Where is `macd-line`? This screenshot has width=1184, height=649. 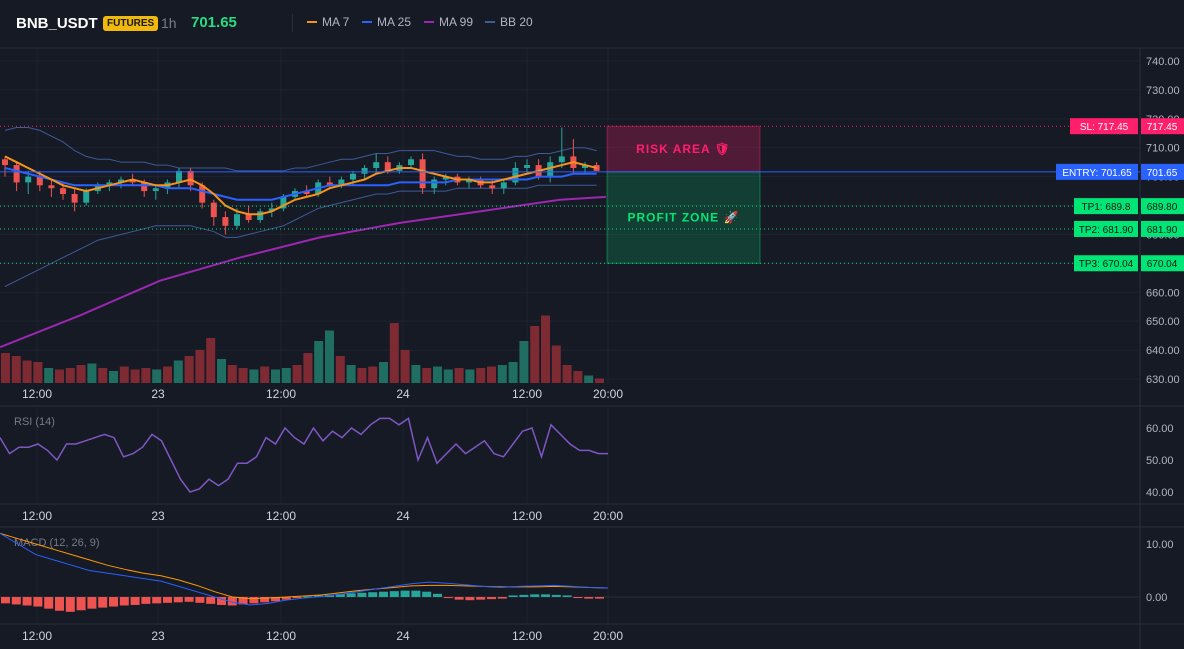 macd-line is located at coordinates (304, 569).